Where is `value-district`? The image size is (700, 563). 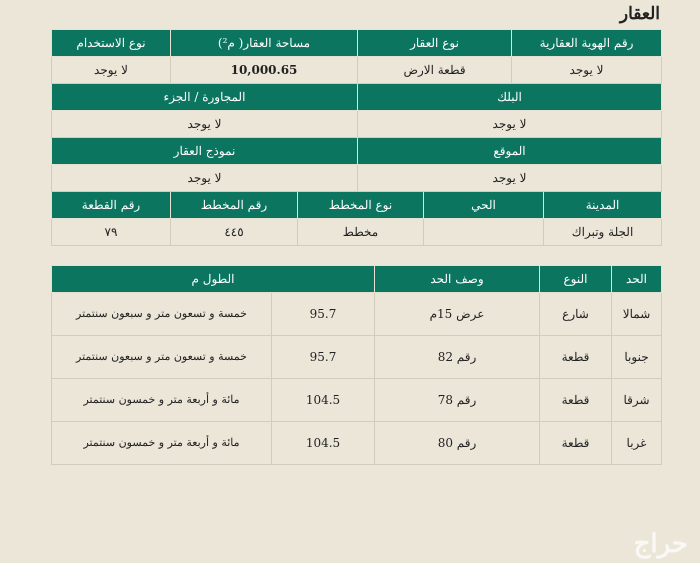 value-district is located at coordinates (484, 232).